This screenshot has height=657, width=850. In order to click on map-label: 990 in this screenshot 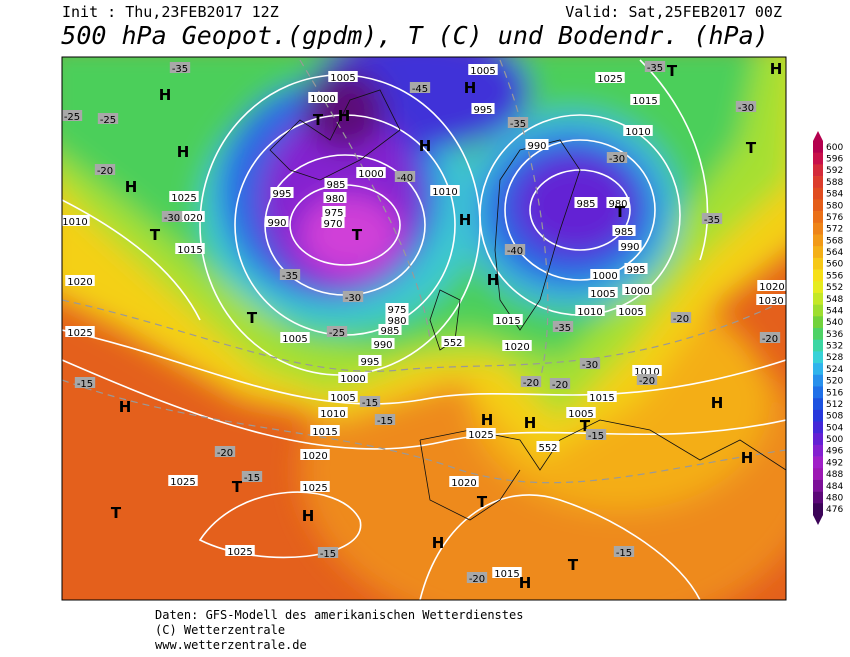, I will do `click(383, 344)`.